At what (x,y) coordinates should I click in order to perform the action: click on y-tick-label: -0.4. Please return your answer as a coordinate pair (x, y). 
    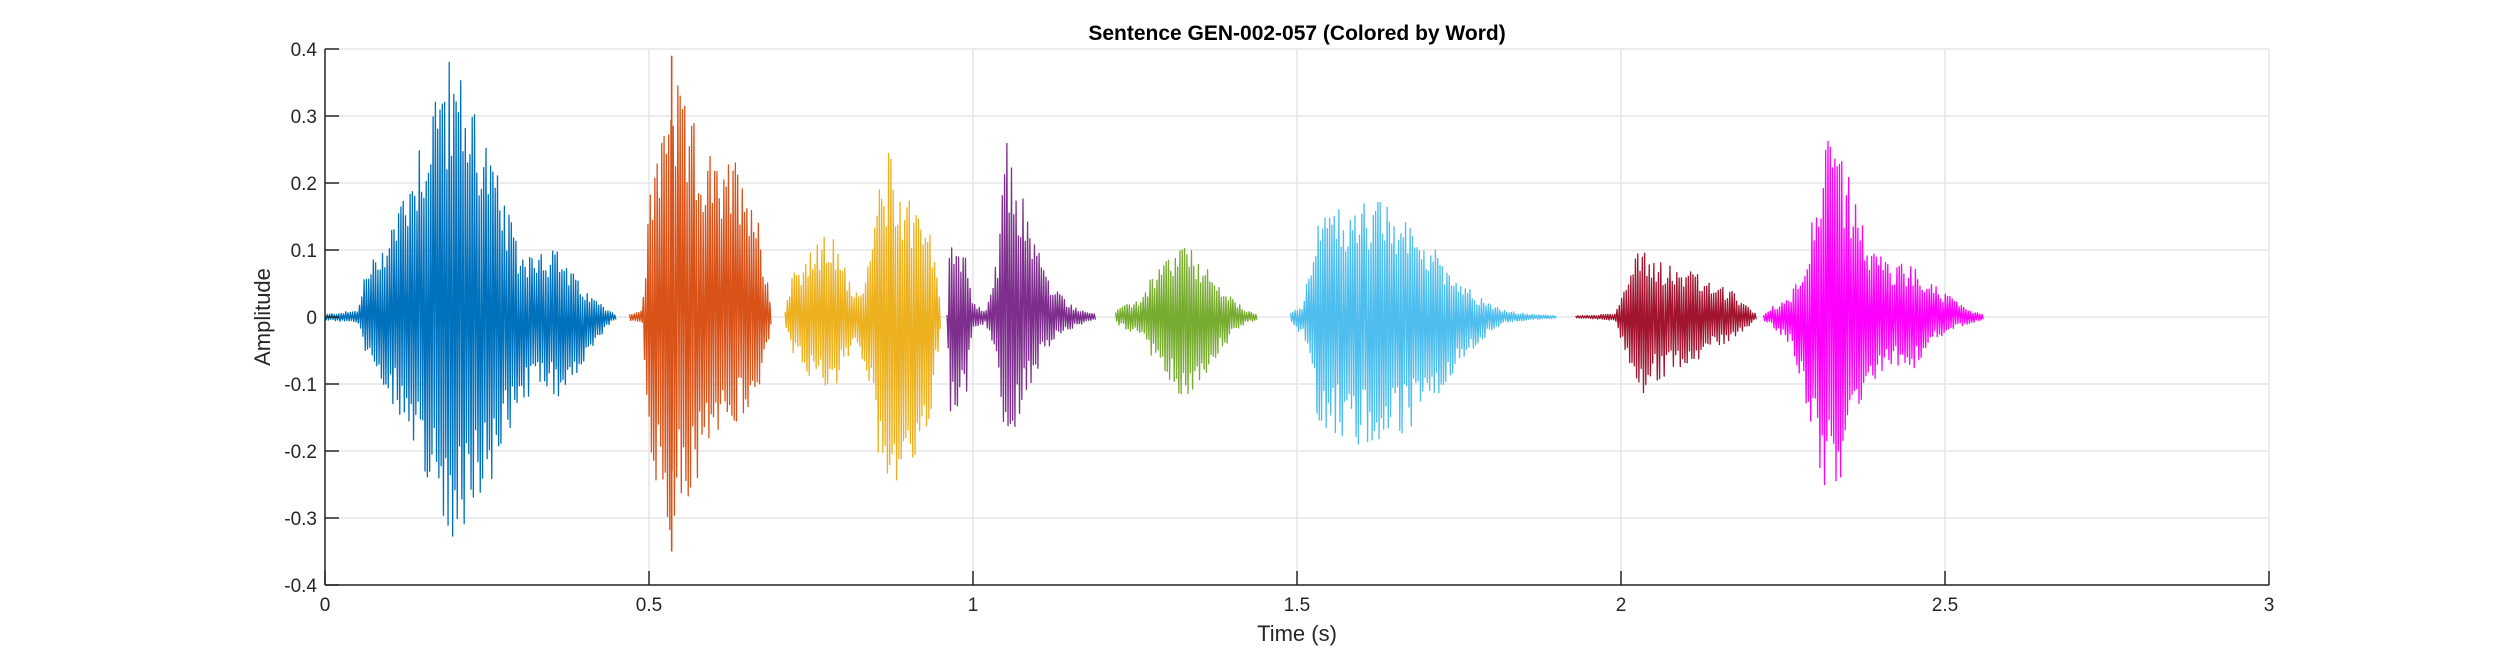
    Looking at the image, I should click on (300, 586).